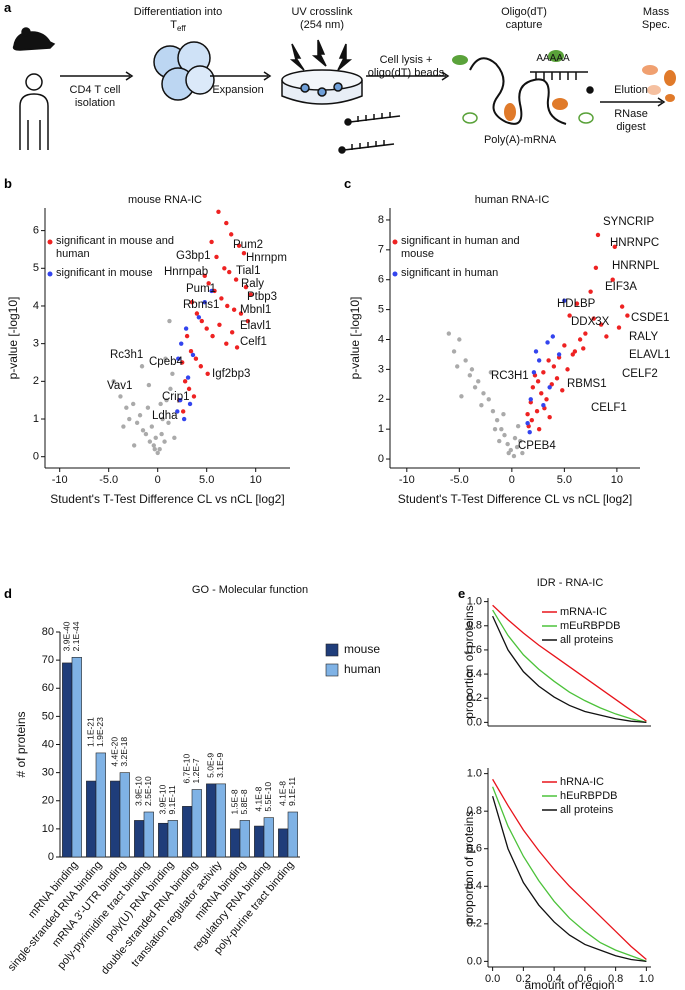  I want to click on y-tick-label: 0.6, so click(474, 849).